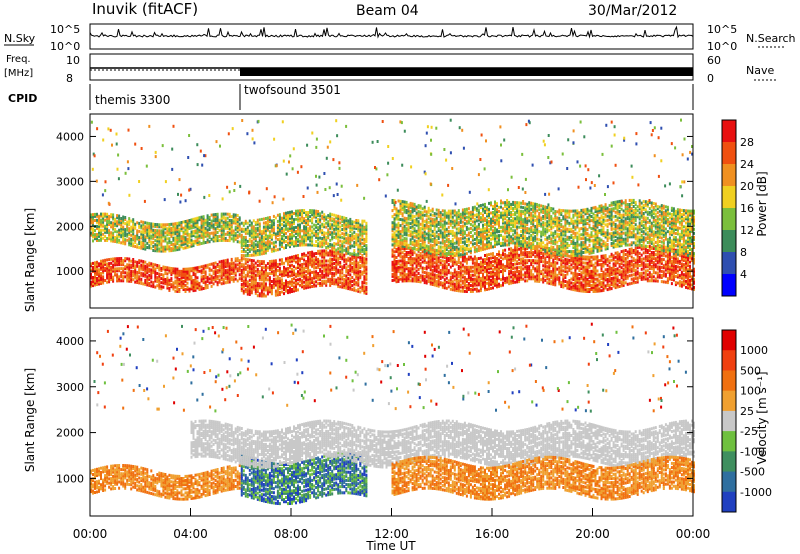 The height and width of the screenshot is (554, 800). Describe the element at coordinates (65, 29) in the screenshot. I see `nsky-tick-top-left: 10^5` at that location.